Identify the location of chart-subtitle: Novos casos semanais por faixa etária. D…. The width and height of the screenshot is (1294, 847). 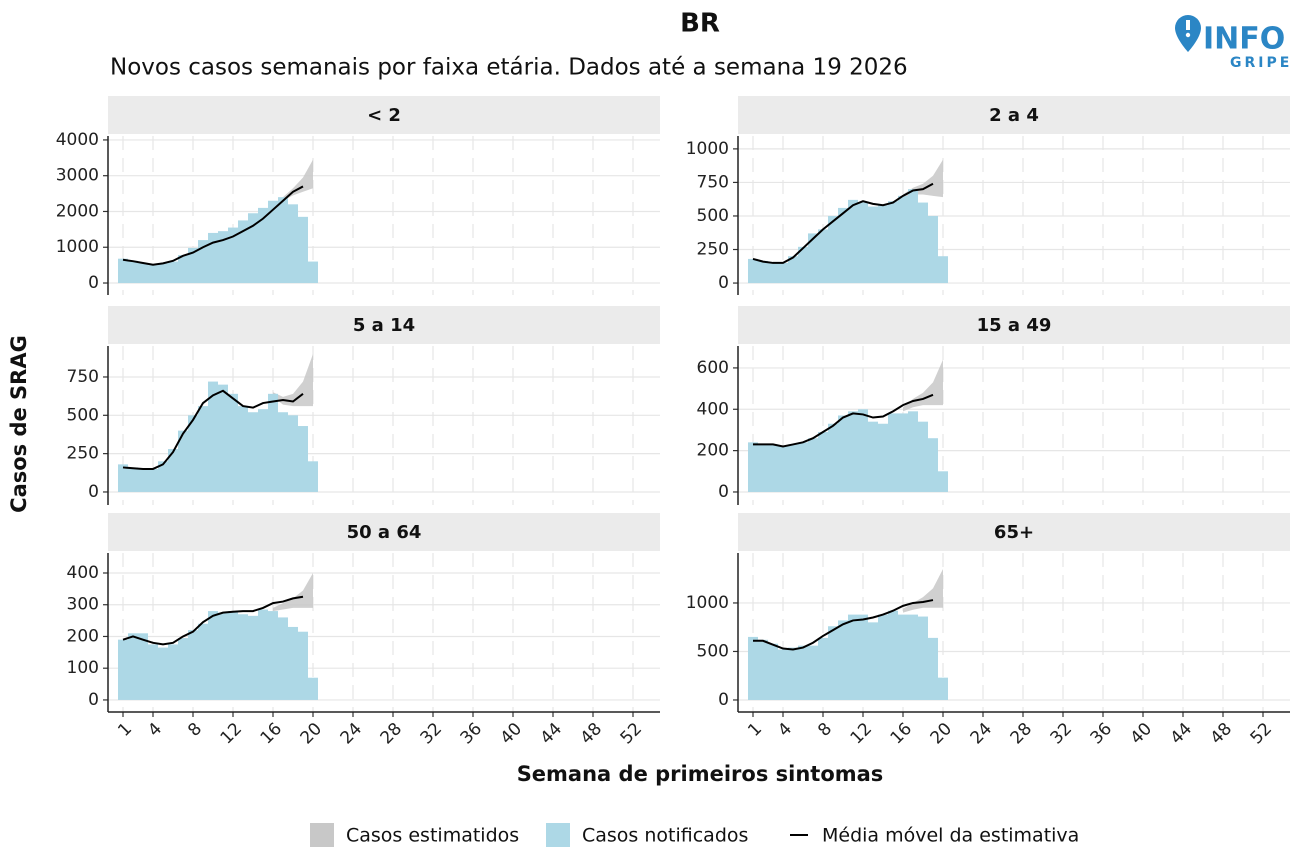
(509, 68).